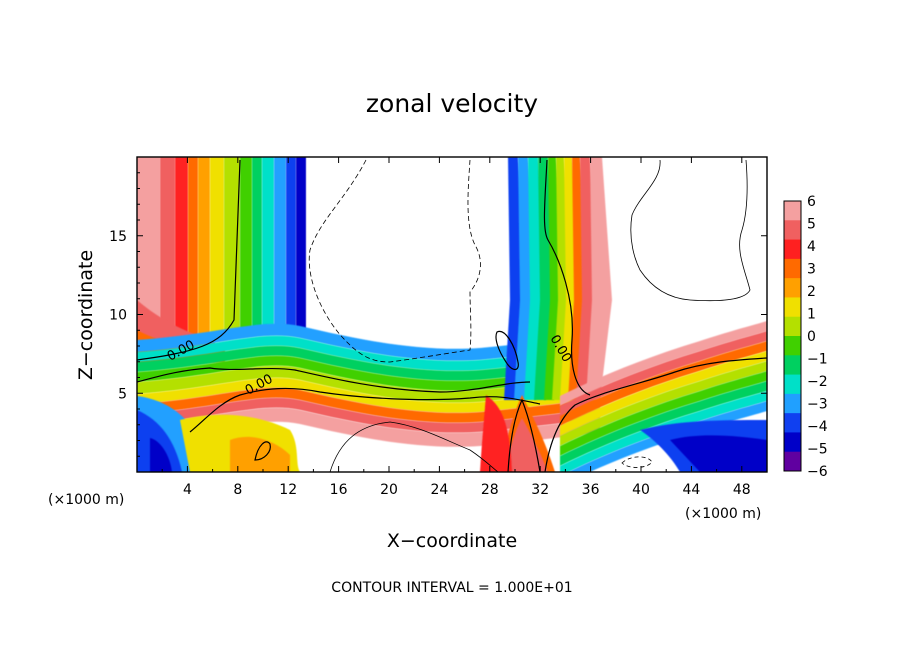  Describe the element at coordinates (805, 337) in the screenshot. I see `colorbar: 6 5 4 3 2 1 0 −1 −2 −3 −4 −5 −6` at that location.